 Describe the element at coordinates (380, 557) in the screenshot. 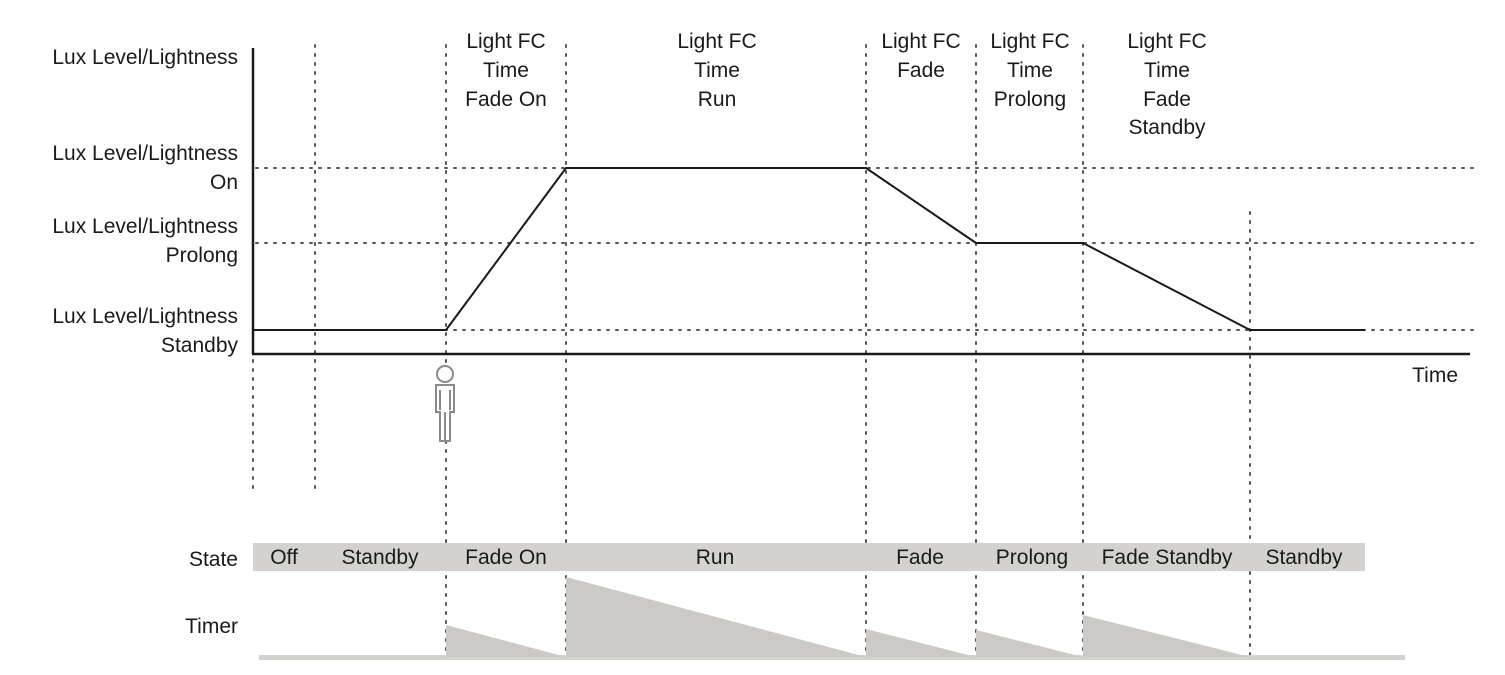

I see `state-standby: Standby` at that location.